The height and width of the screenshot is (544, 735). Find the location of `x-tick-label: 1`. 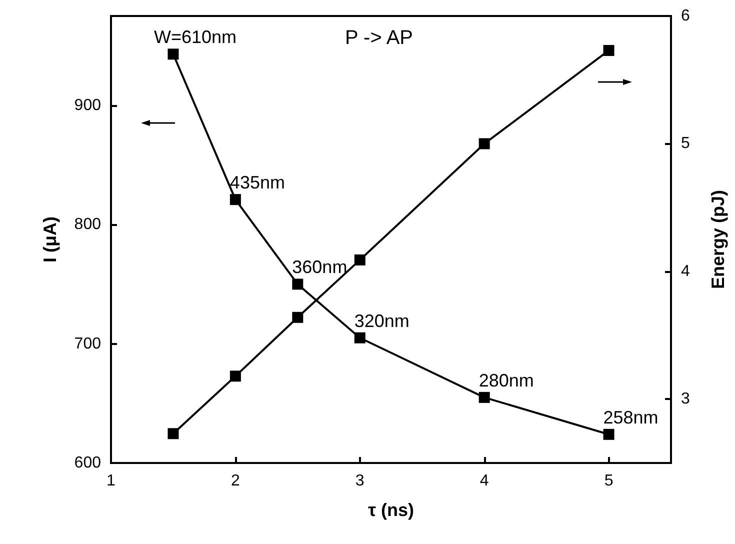

x-tick-label: 1 is located at coordinates (111, 481).